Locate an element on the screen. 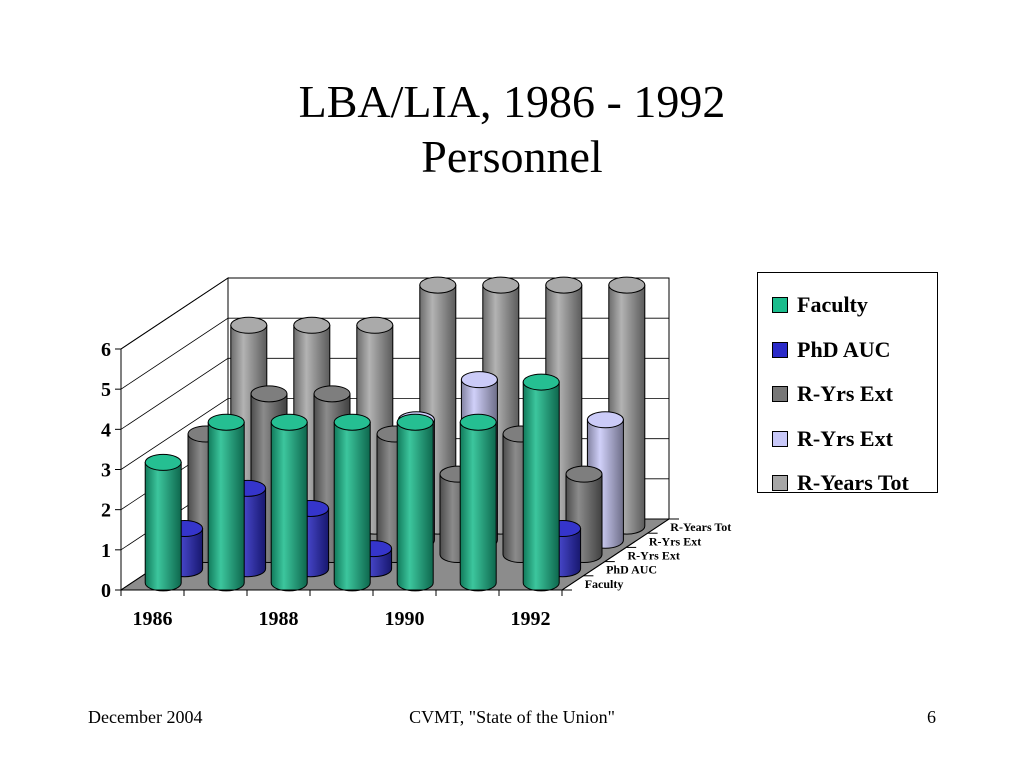 The width and height of the screenshot is (1024, 768). legend-label: PhD AUC is located at coordinates (844, 349).